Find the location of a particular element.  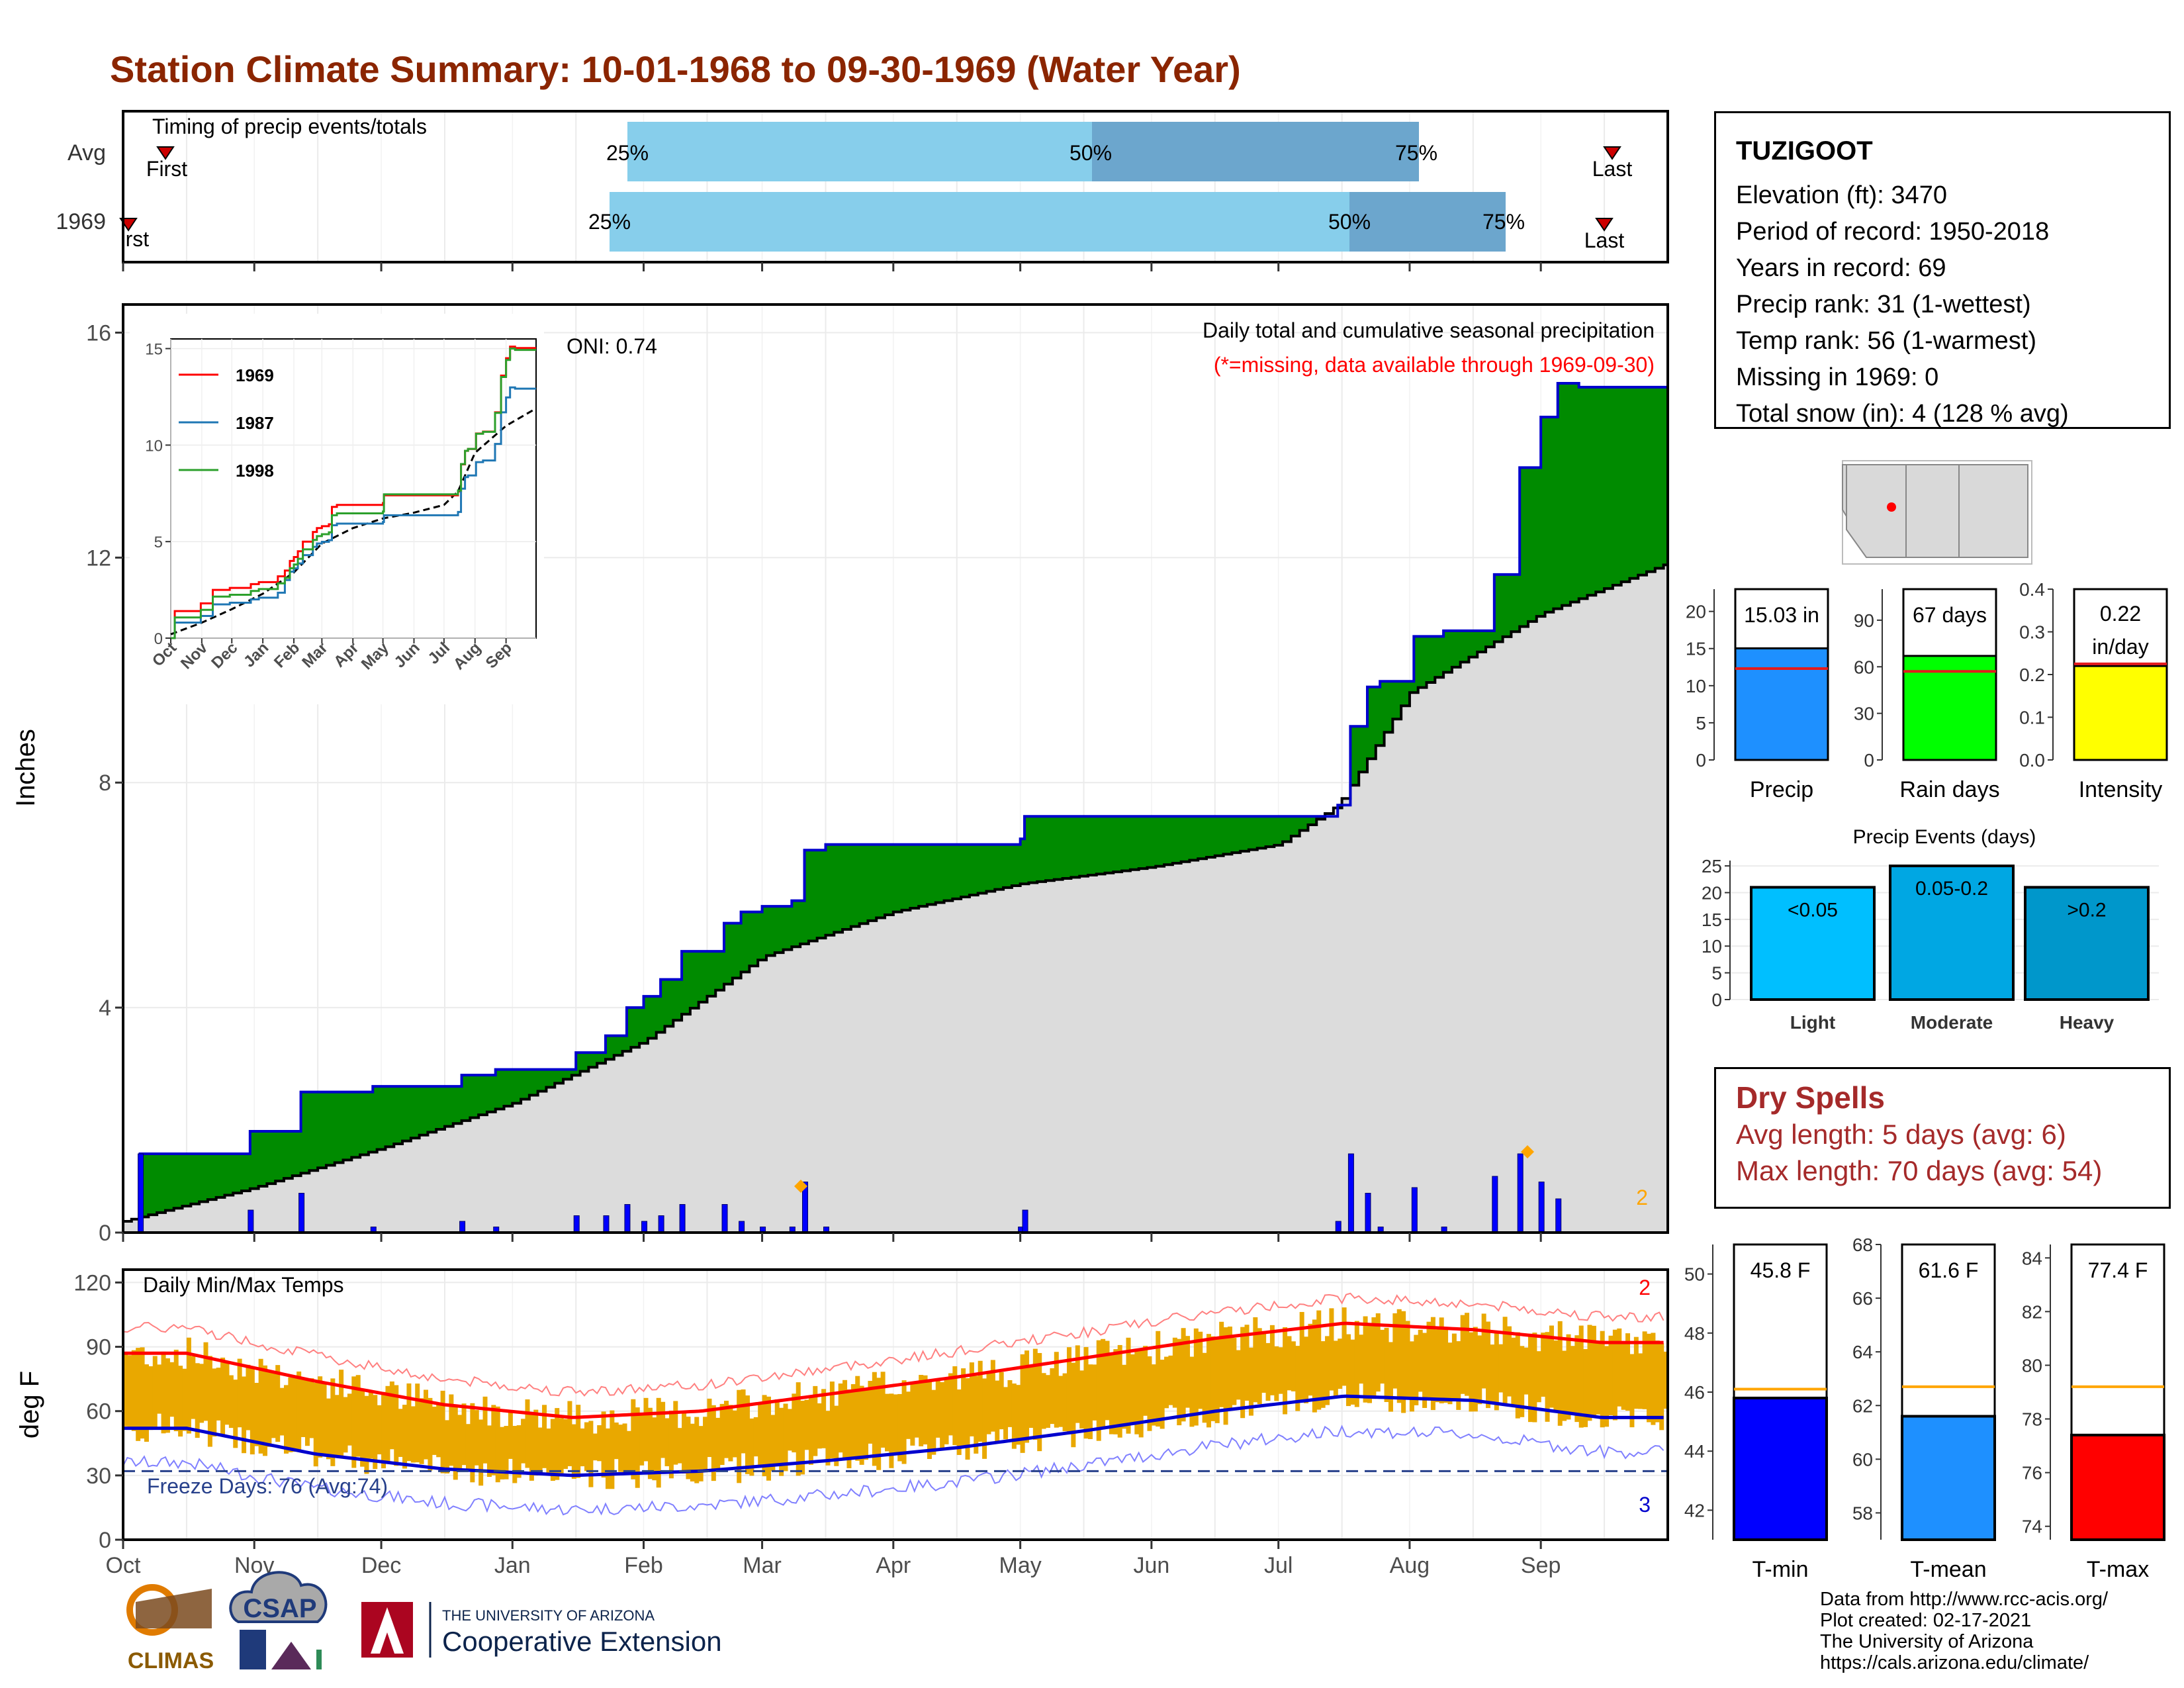

dry-spells-max: Max length: 70 days (avg: 54) is located at coordinates (1920, 1170).